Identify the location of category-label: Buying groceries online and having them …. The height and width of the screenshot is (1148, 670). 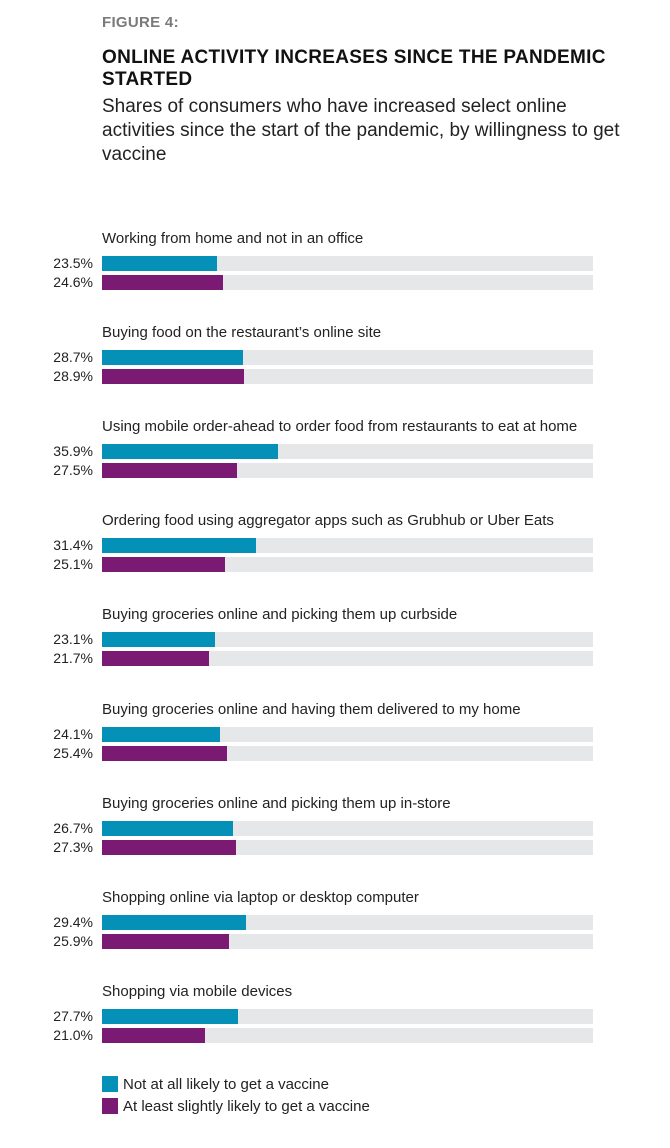
(311, 709).